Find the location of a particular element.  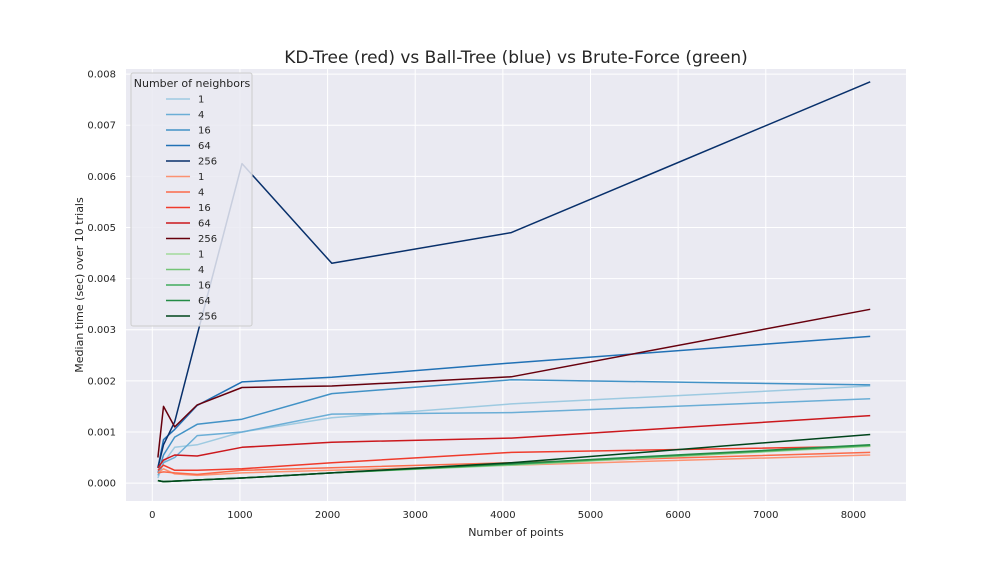

legend-box is located at coordinates (191, 199).